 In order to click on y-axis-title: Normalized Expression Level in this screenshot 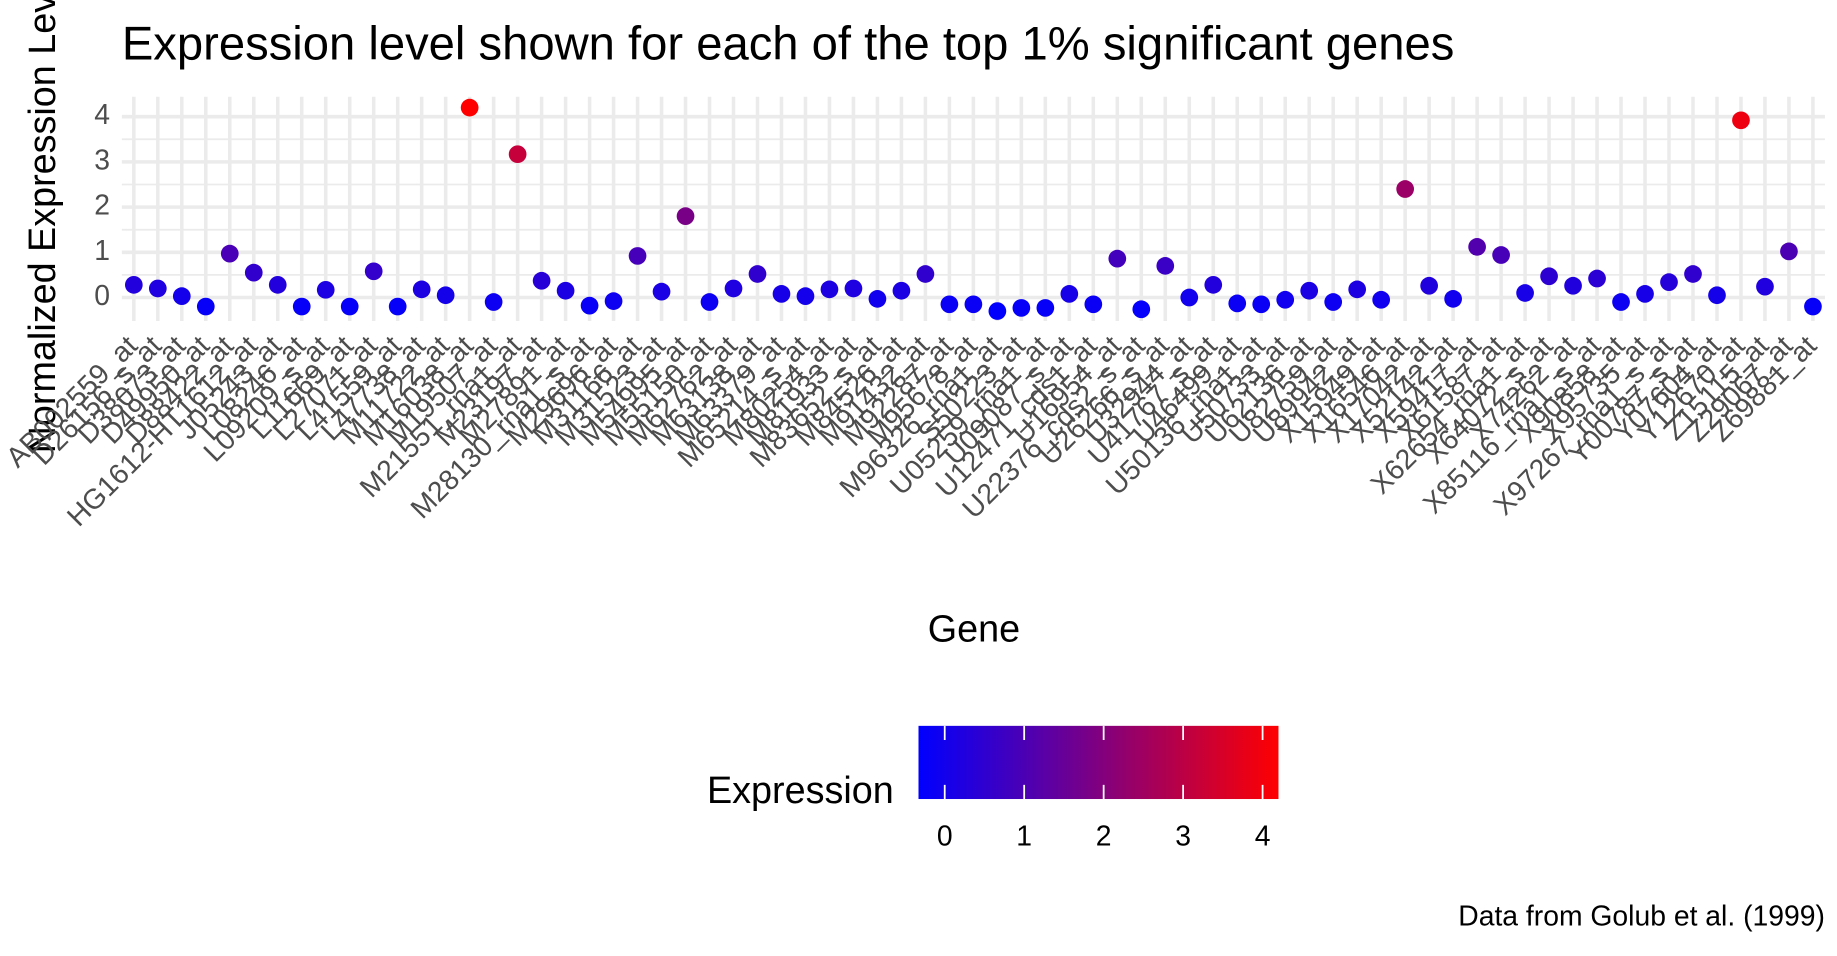, I will do `click(43, 226)`.